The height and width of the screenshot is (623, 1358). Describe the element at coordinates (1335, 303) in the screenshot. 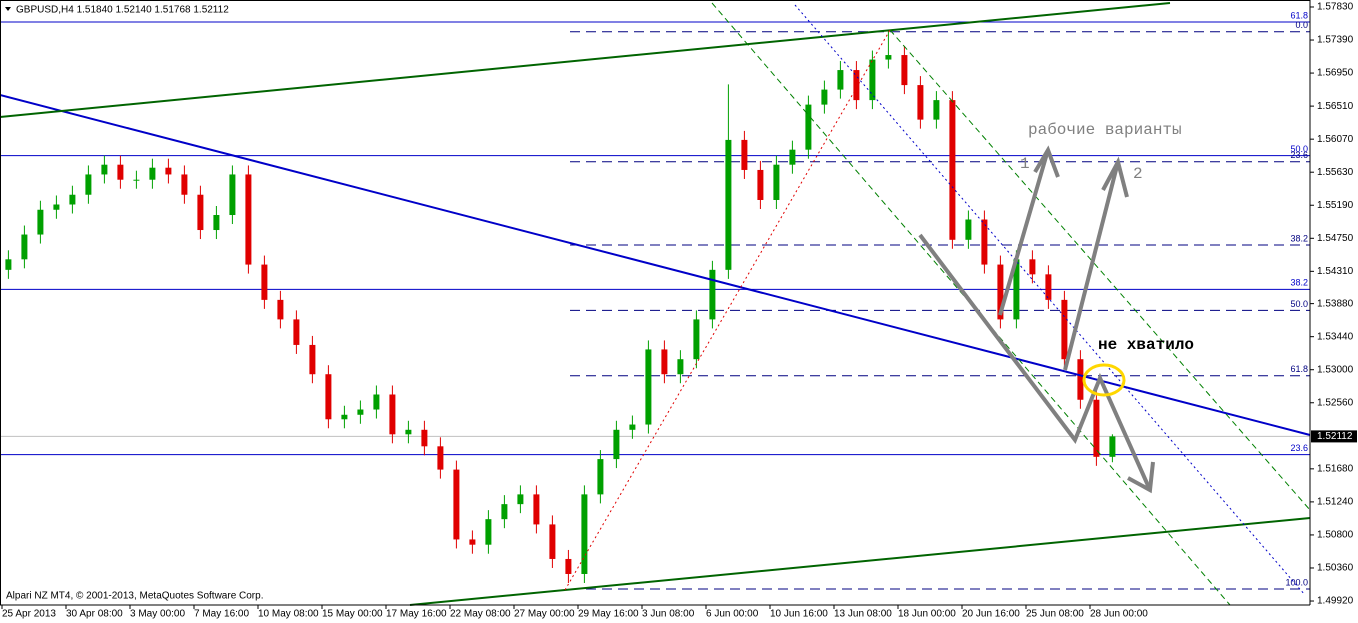

I see `y-tick-label: 1.53880` at that location.